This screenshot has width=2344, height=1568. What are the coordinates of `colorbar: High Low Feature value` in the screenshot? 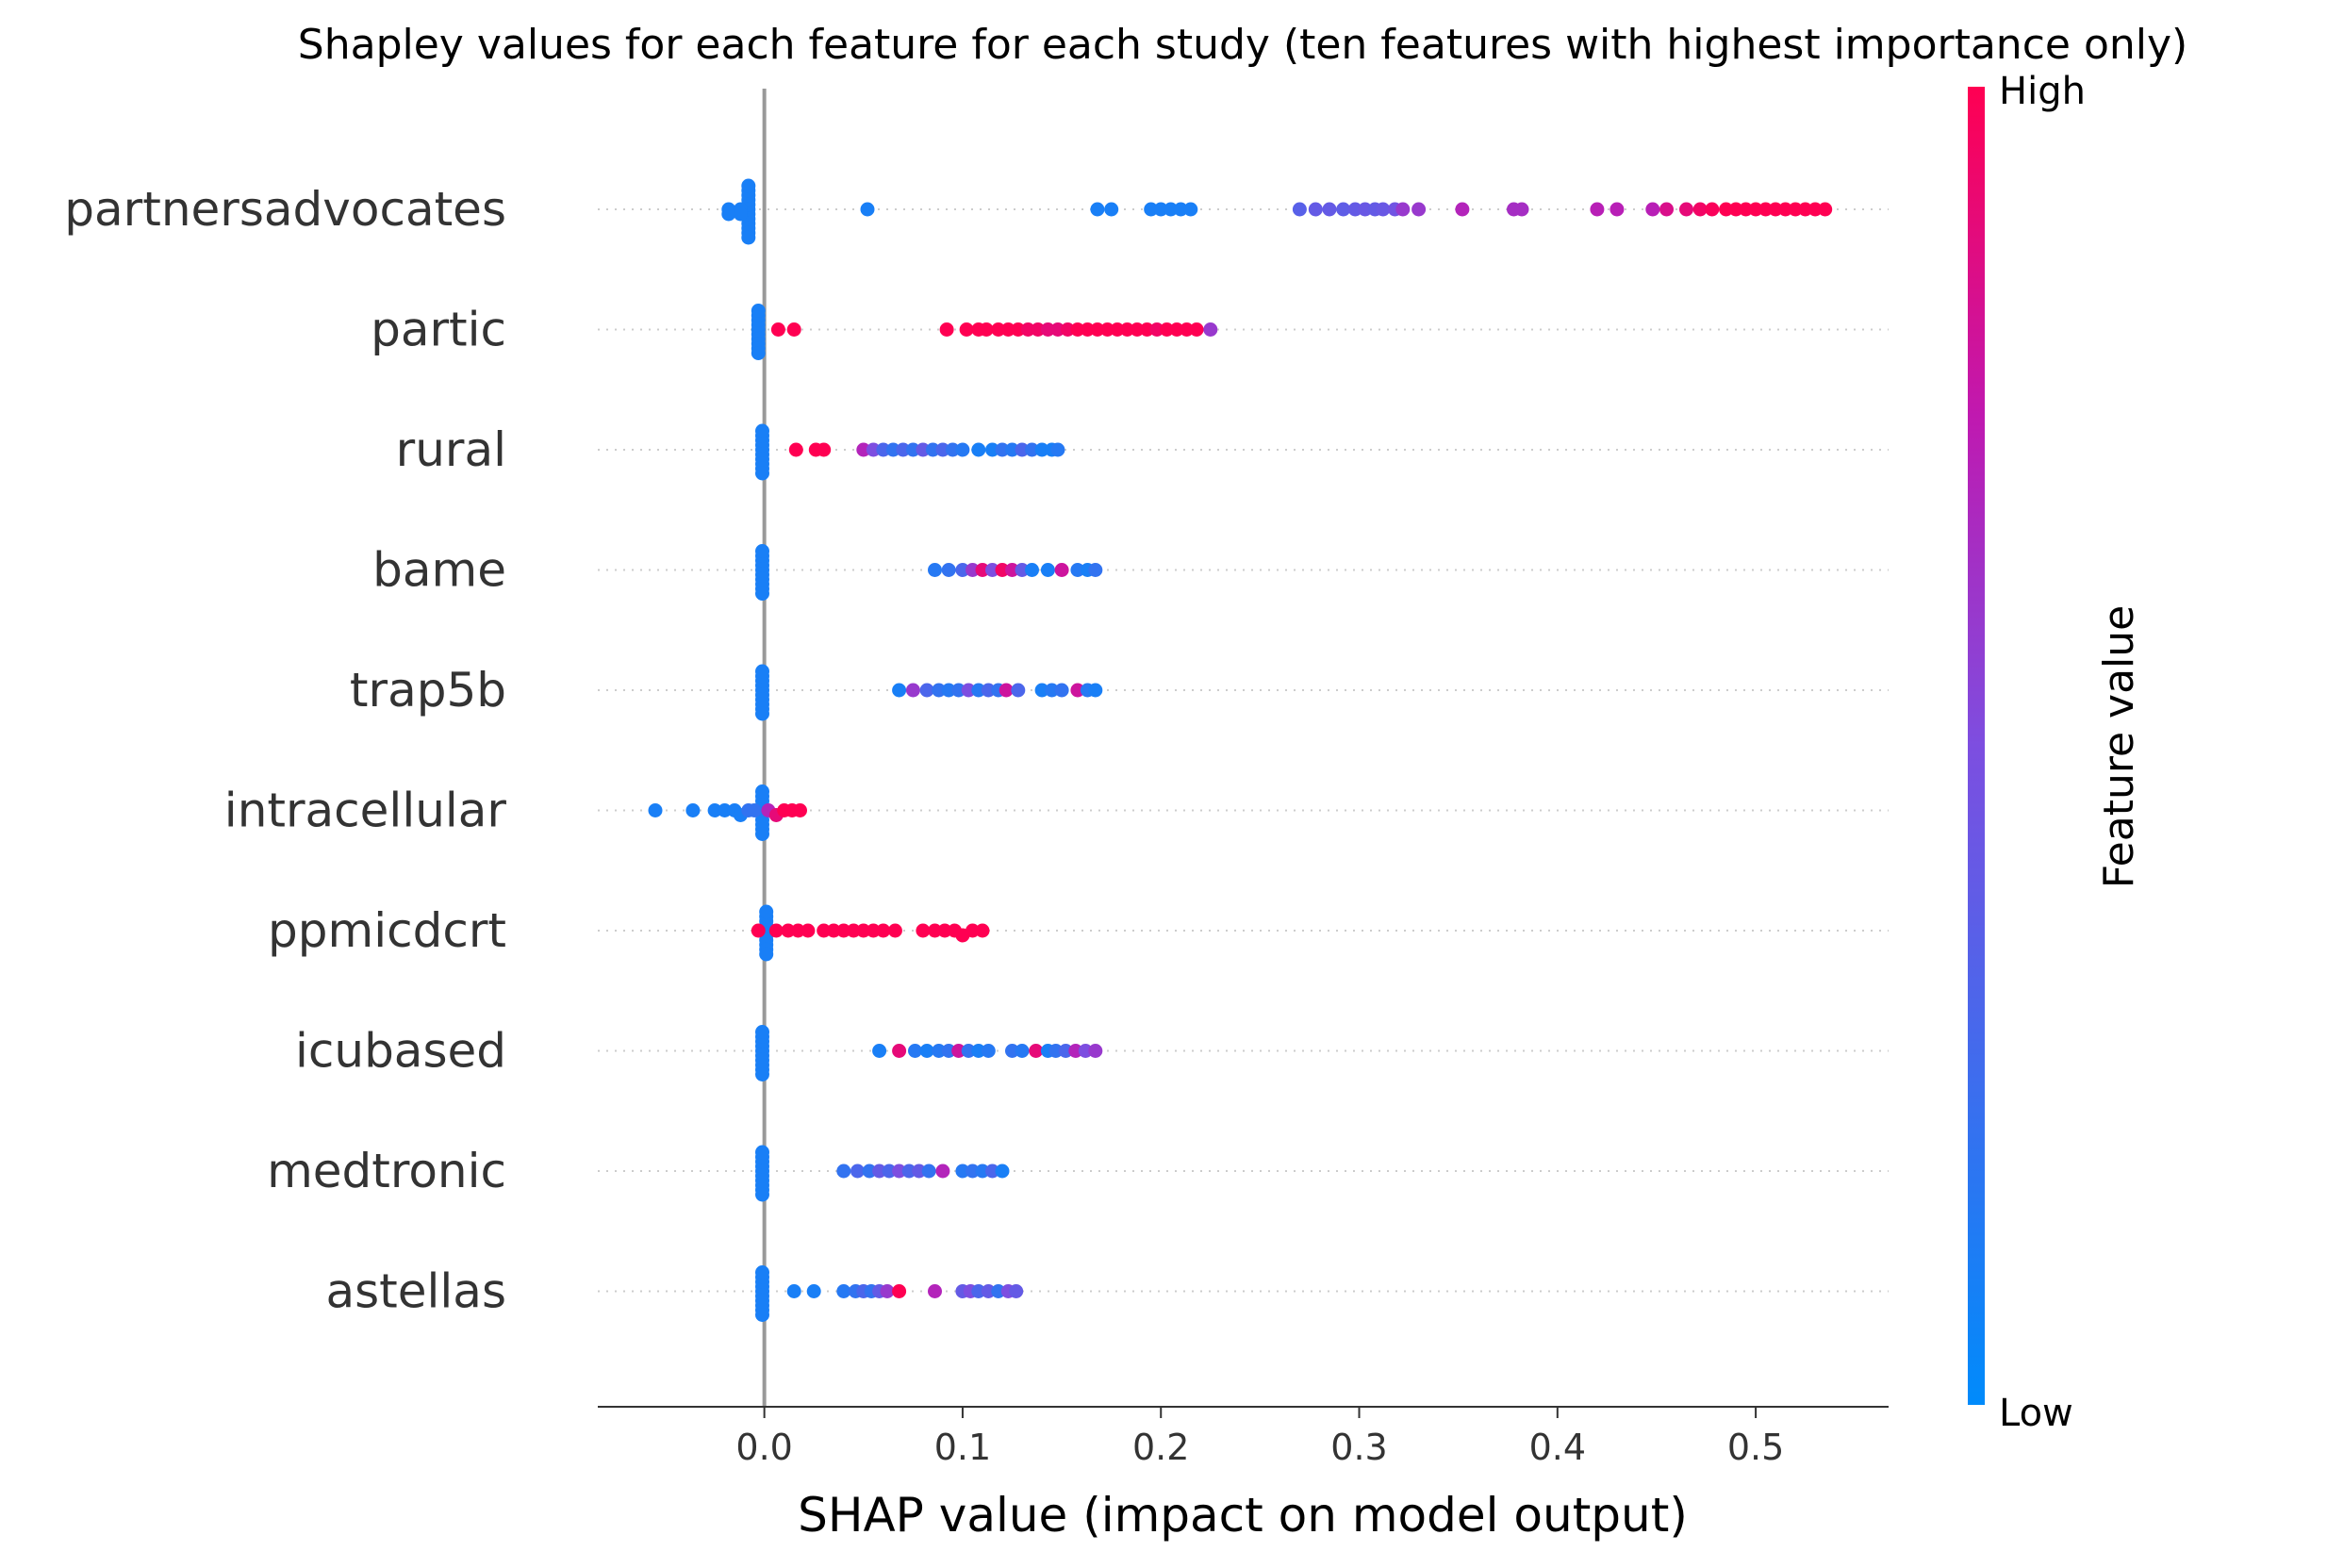 It's located at (2055, 753).